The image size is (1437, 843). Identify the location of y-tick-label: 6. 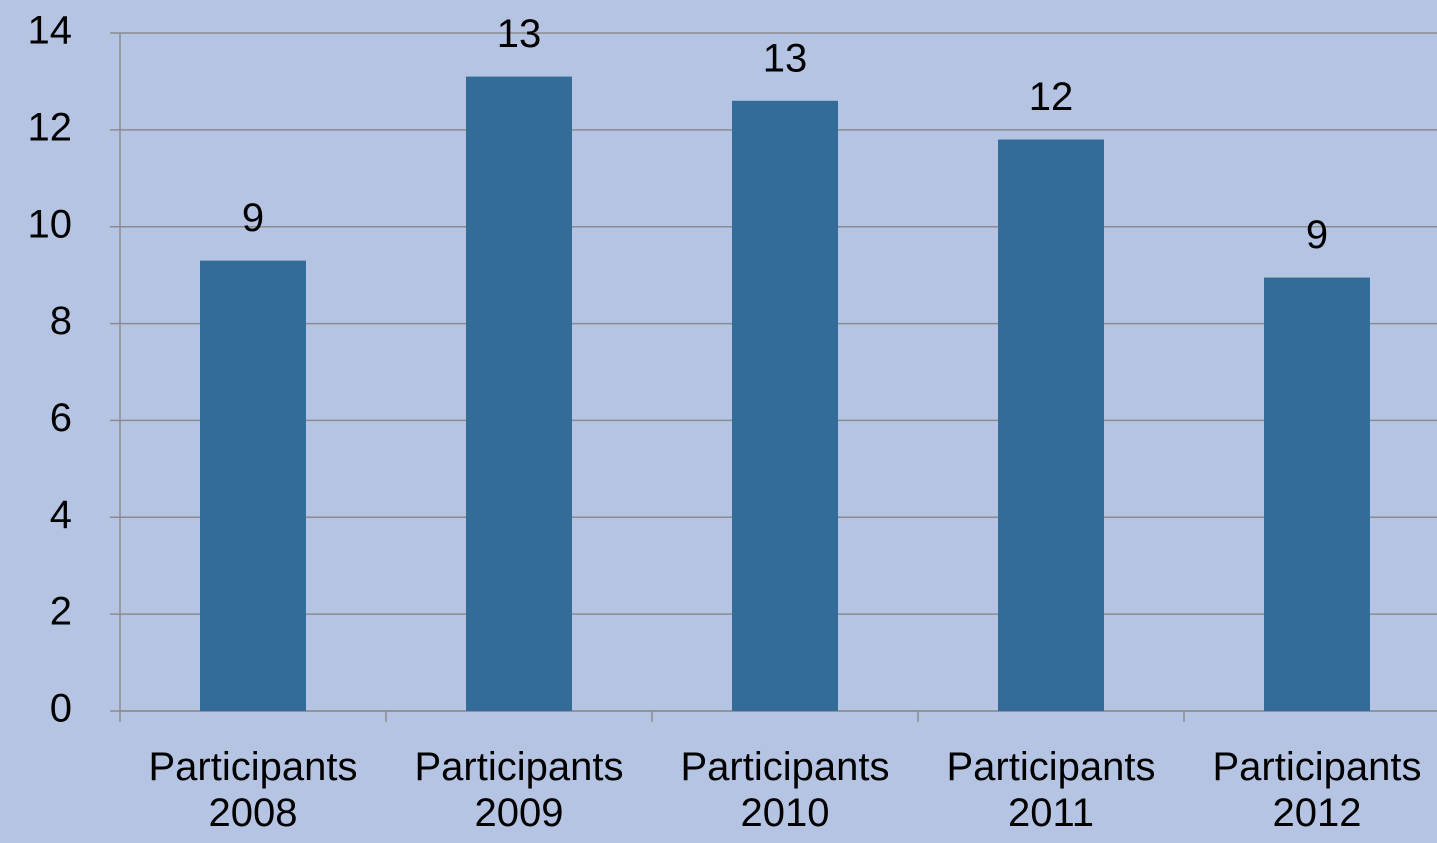
(61, 418).